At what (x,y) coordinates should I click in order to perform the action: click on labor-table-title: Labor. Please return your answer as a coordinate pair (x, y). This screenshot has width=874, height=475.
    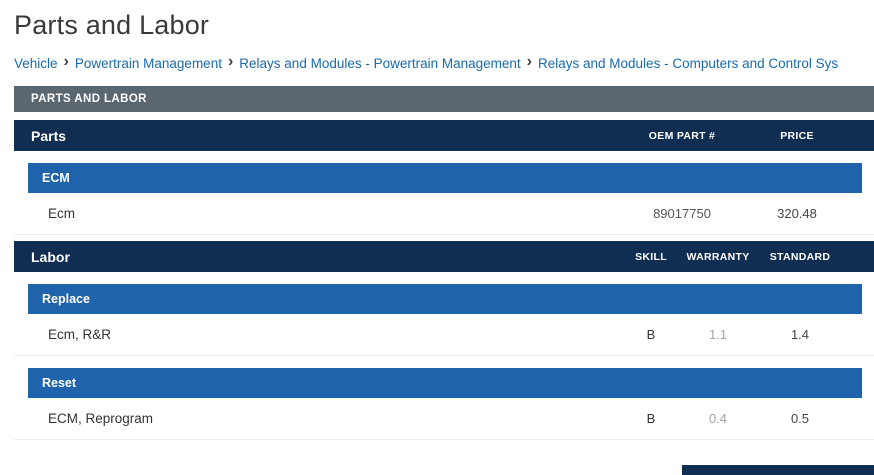
    Looking at the image, I should click on (50, 256).